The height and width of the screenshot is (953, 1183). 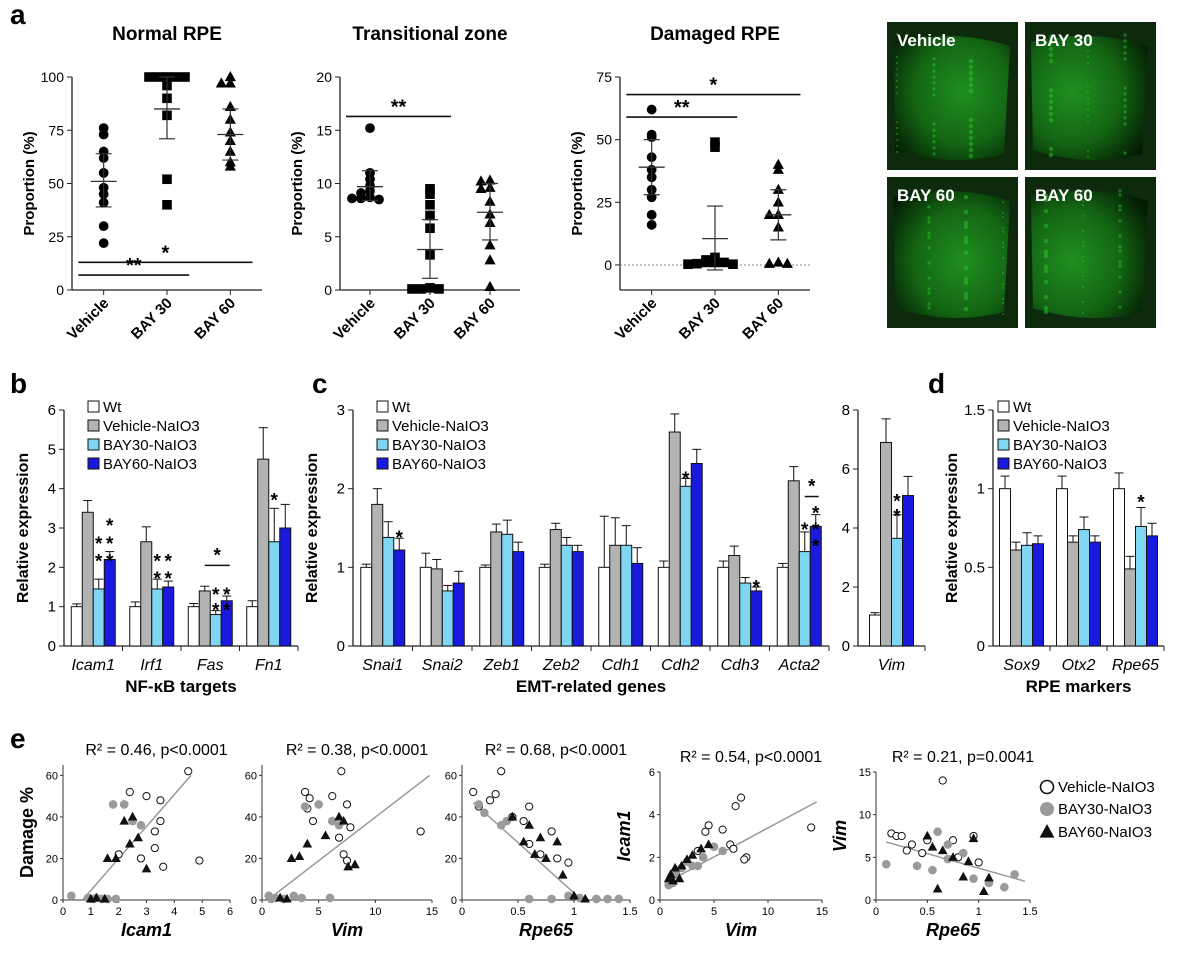 I want to click on x-axis-label: Rpe65, so click(x=953, y=930).